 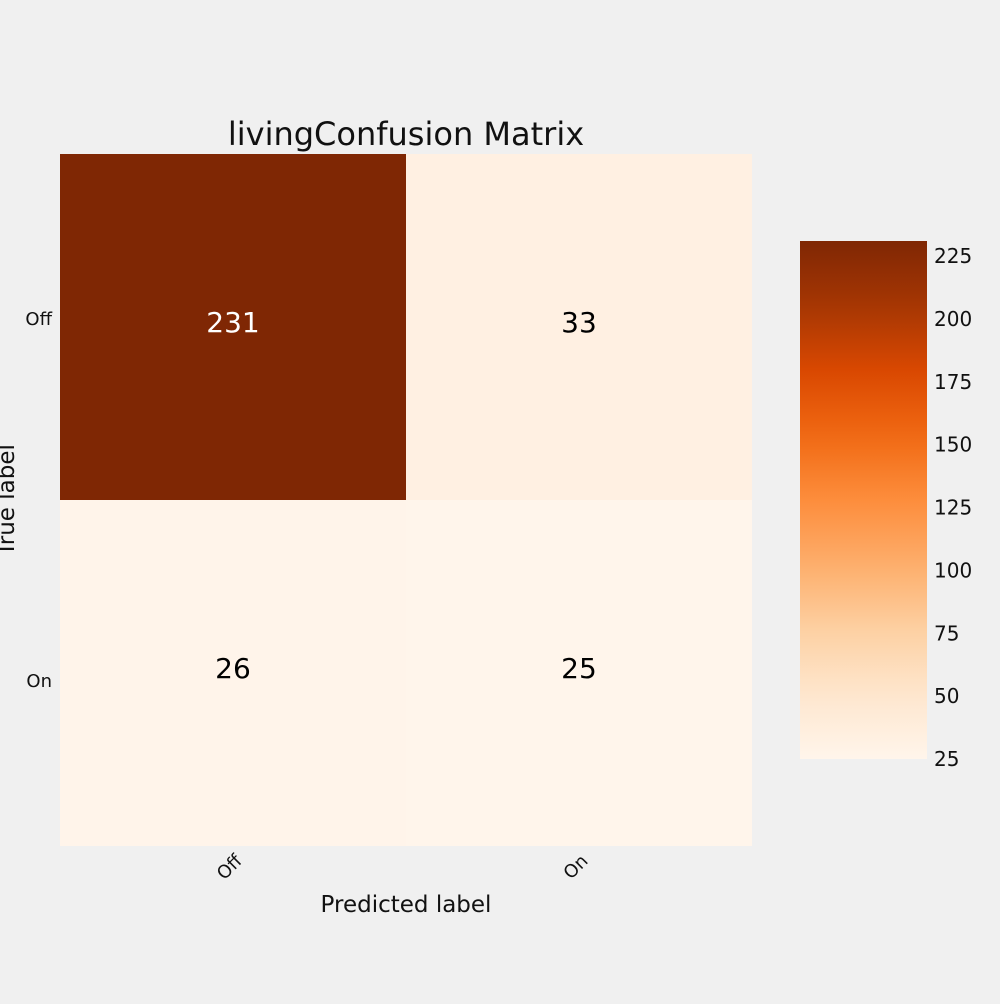 I want to click on colorbar-tick-label: 100, so click(x=953, y=570).